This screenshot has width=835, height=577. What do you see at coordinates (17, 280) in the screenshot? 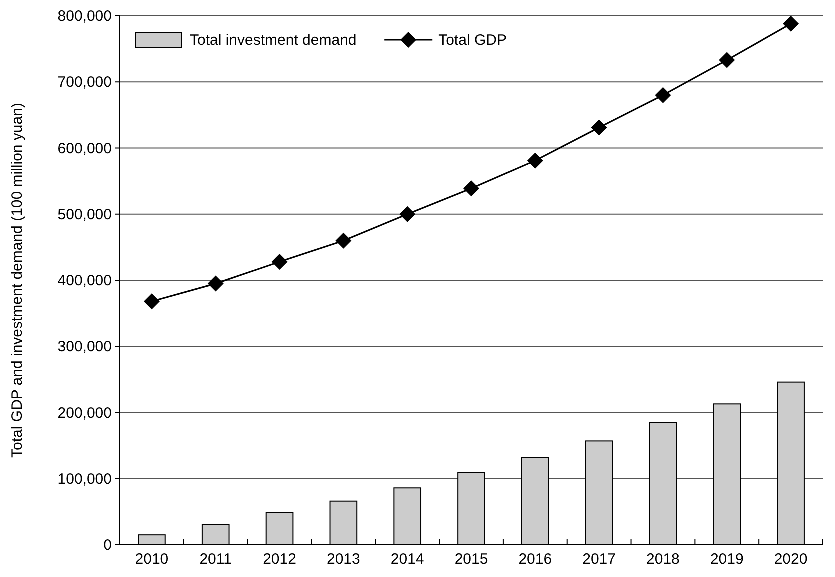
I see `y-axis-title: Total GDP and investment demand (100 million yuan)` at bounding box center [17, 280].